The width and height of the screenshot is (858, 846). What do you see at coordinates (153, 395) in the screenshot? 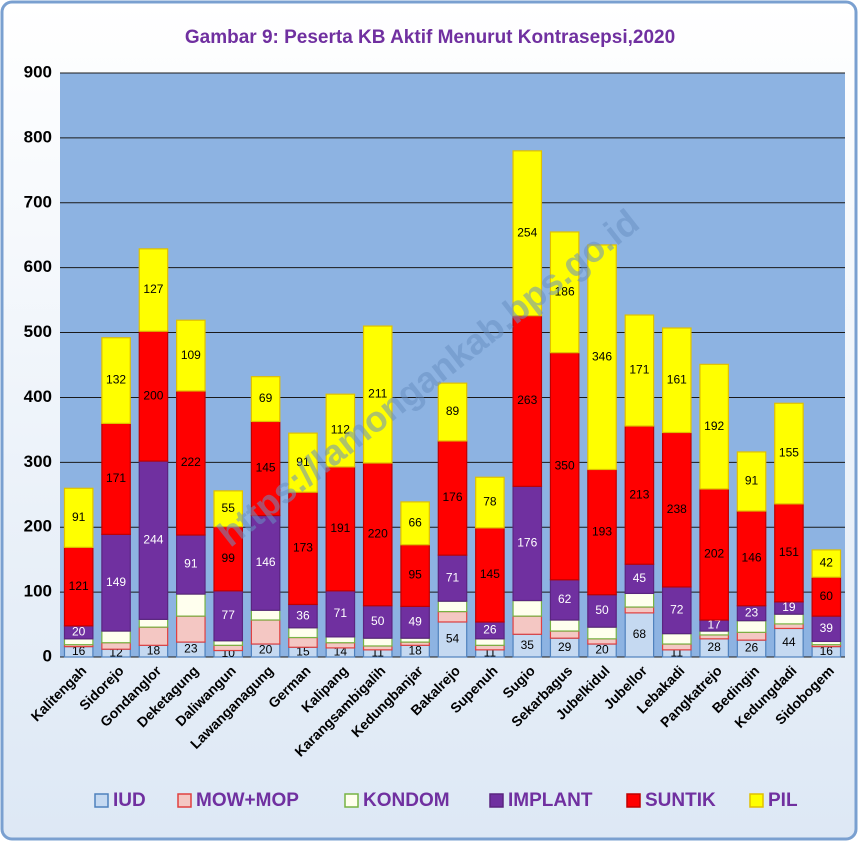
I see `data-label: 200` at bounding box center [153, 395].